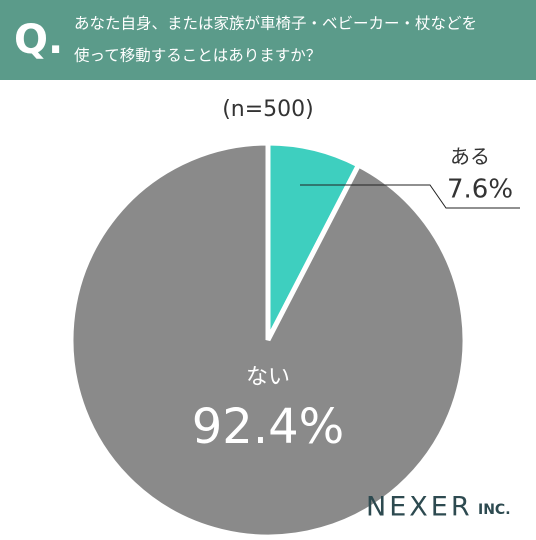 The image size is (536, 540). Describe the element at coordinates (419, 507) in the screenshot. I see `brand: NEXER` at that location.